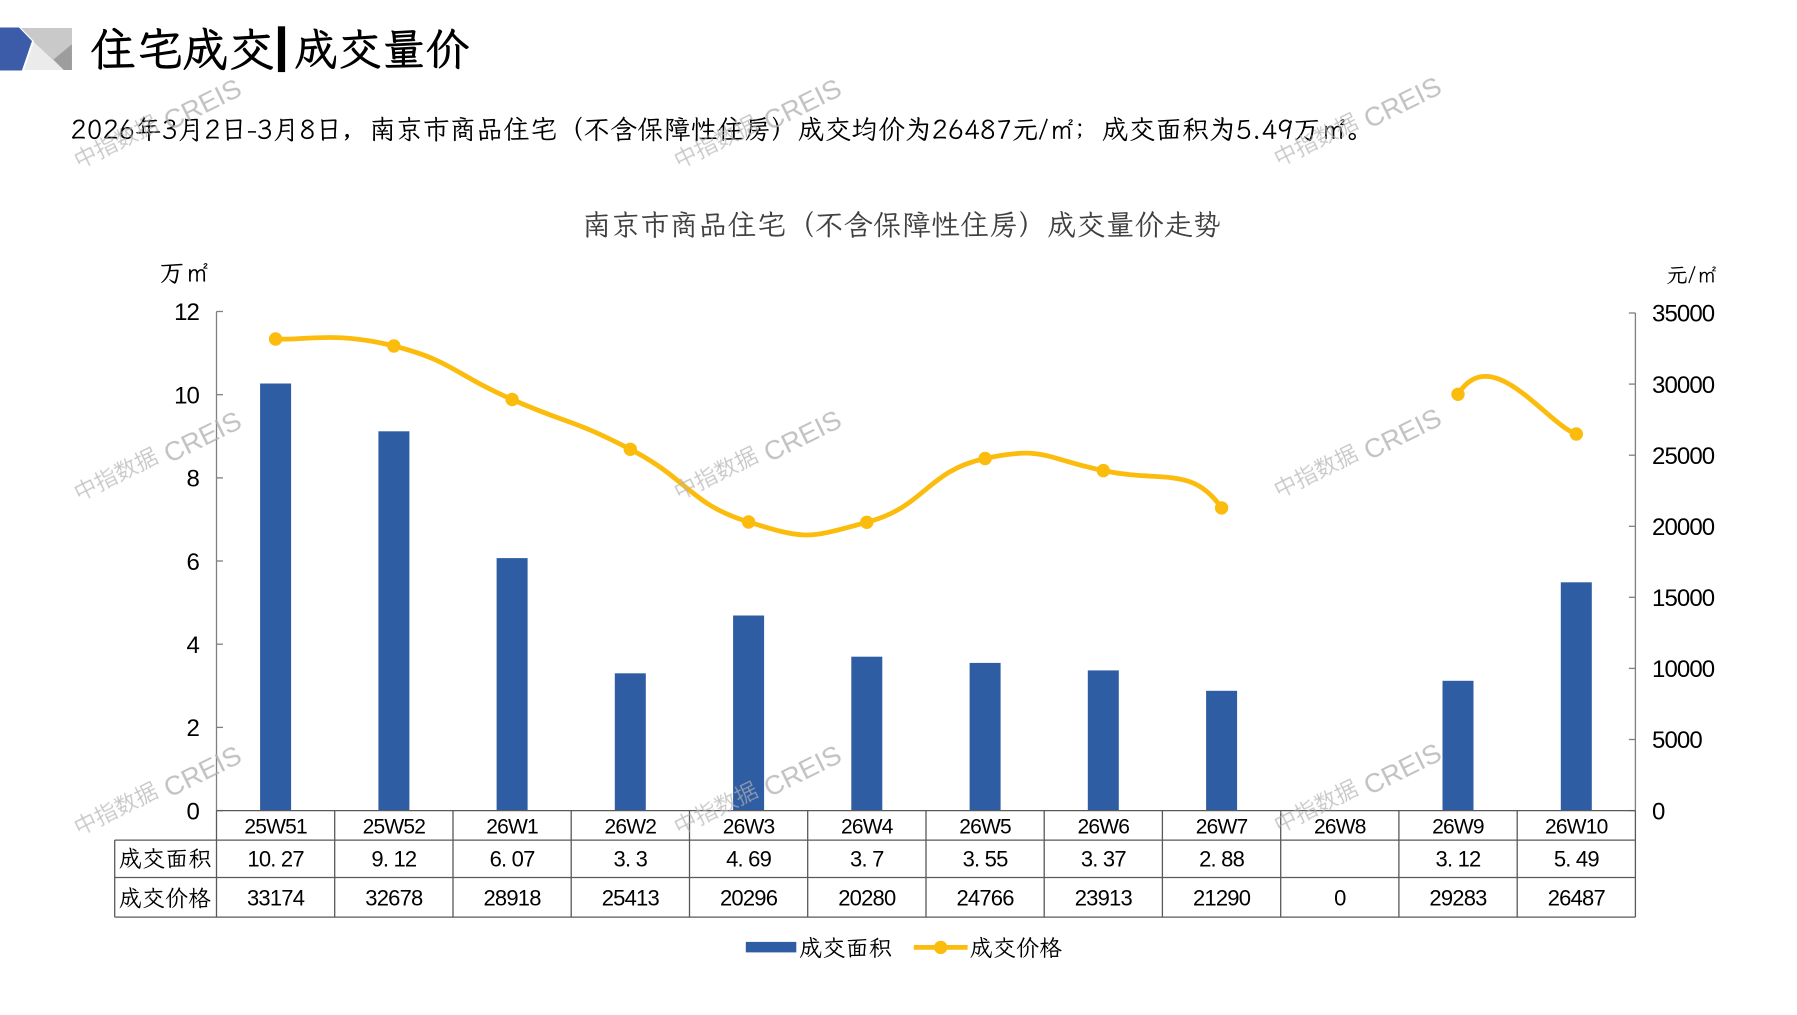 This screenshot has width=1797, height=1015. What do you see at coordinates (1683, 669) in the screenshot?
I see `svg-text: 10000` at bounding box center [1683, 669].